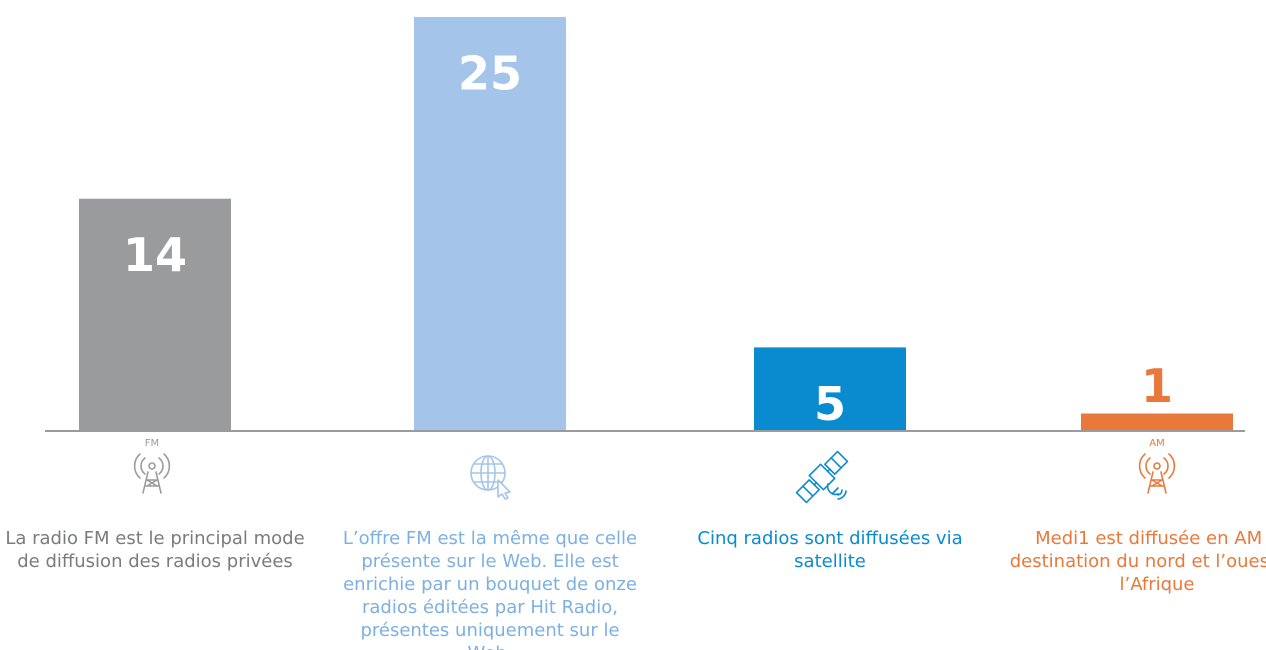  What do you see at coordinates (490, 74) in the screenshot?
I see `value-label: 25` at bounding box center [490, 74].